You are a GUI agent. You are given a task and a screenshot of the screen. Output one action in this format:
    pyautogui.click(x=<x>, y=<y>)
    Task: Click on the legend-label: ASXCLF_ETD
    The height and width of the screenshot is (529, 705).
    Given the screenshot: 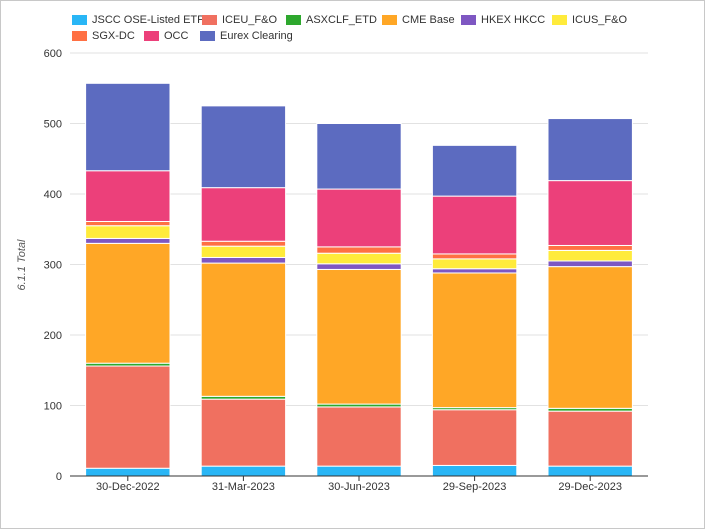 What is the action you would take?
    pyautogui.click(x=341, y=20)
    